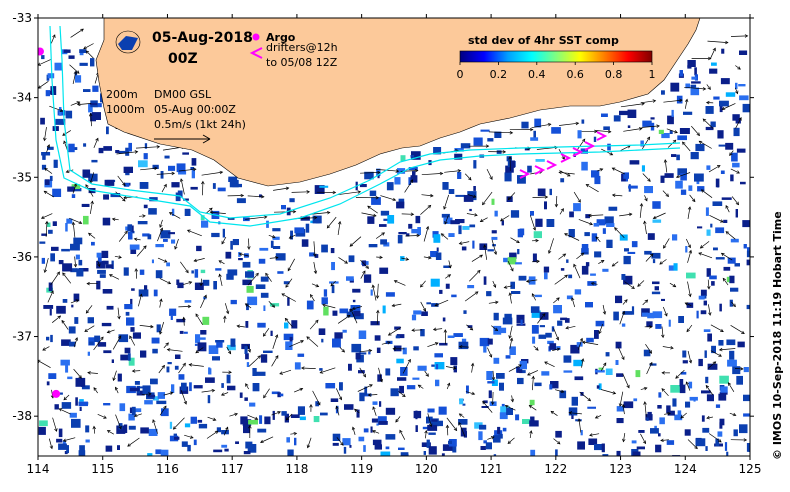 Image resolution: width=790 pixels, height=492 pixels. Describe the element at coordinates (232, 469) in the screenshot. I see `x-tick-label: 117` at that location.